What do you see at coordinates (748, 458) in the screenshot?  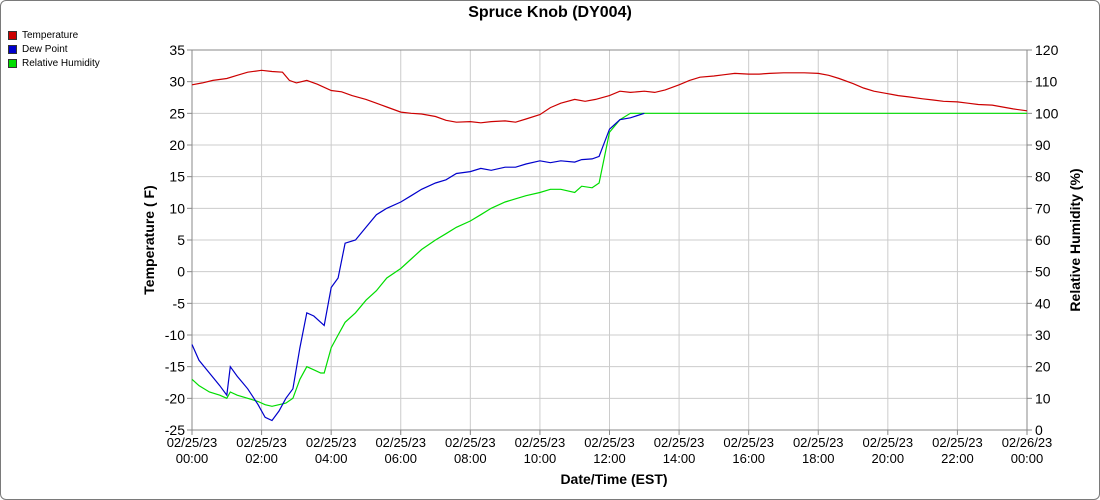 I see `x-tick-label-time: 16:00` at bounding box center [748, 458].